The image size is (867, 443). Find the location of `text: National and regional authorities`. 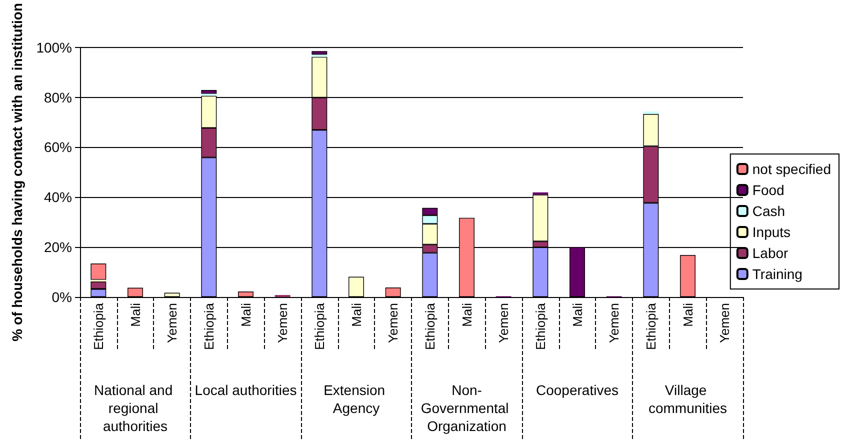

text: National and regional authorities is located at coordinates (135, 408).